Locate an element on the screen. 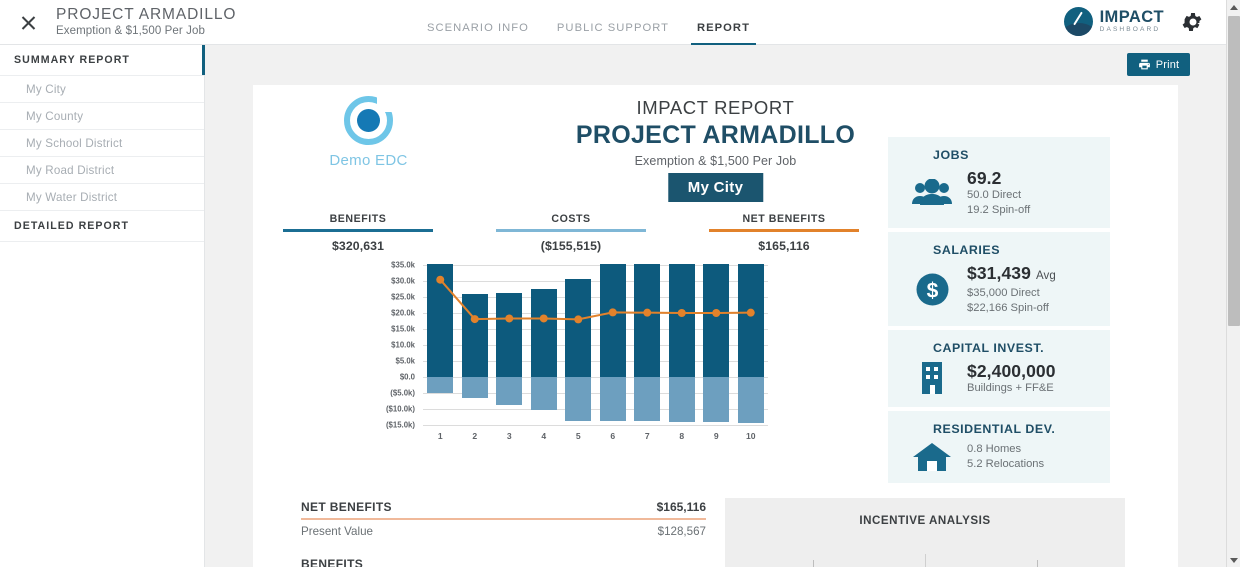  kpi-salaries-line1: $35,000 Direct is located at coordinates (1003, 293).